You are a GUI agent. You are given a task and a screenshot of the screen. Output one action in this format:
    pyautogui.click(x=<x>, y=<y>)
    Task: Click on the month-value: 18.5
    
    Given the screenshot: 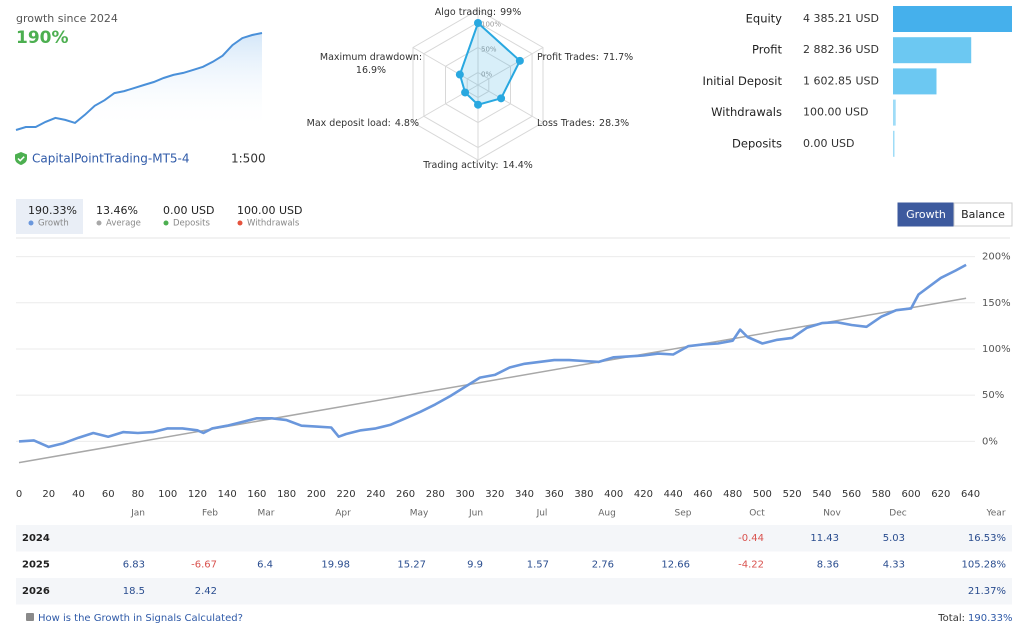 What is the action you would take?
    pyautogui.click(x=134, y=591)
    